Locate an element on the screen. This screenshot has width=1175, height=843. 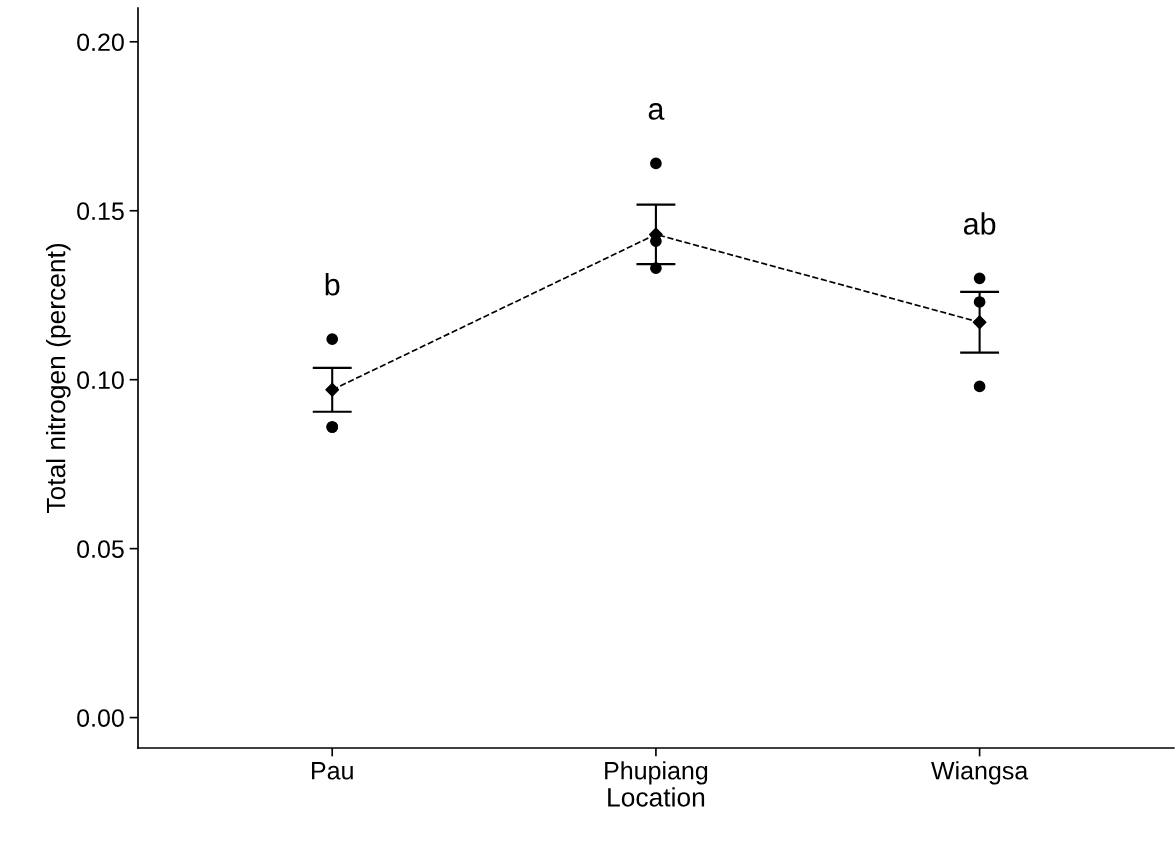
annotation: b is located at coordinates (332, 284).